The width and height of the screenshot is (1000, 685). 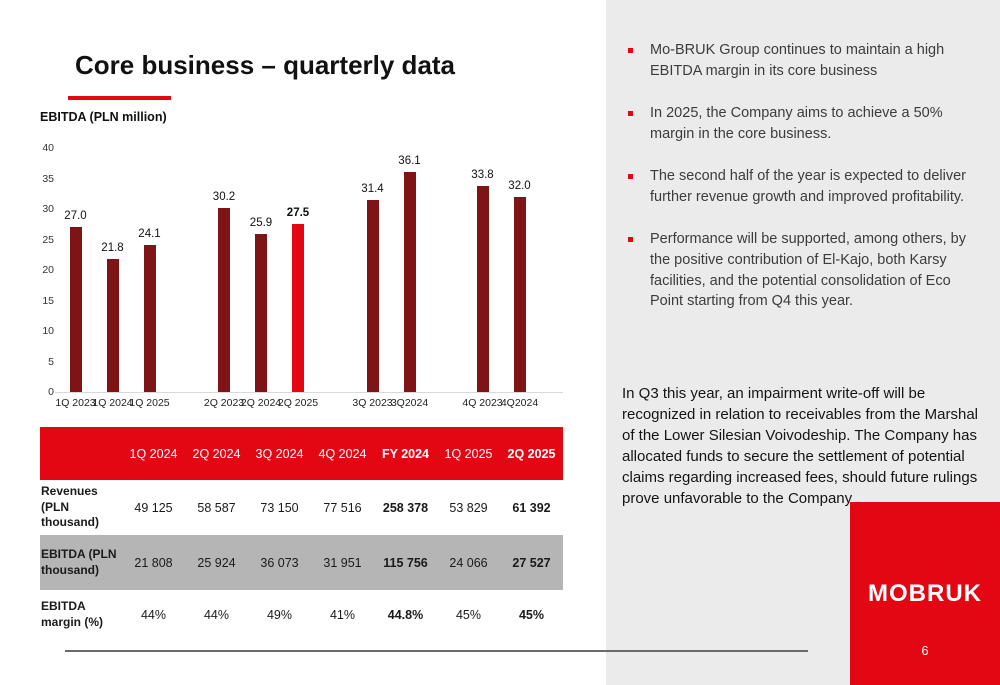 I want to click on bar-group: 31.4 3Q 2023 36.1 3Q2024, so click(x=390, y=277).